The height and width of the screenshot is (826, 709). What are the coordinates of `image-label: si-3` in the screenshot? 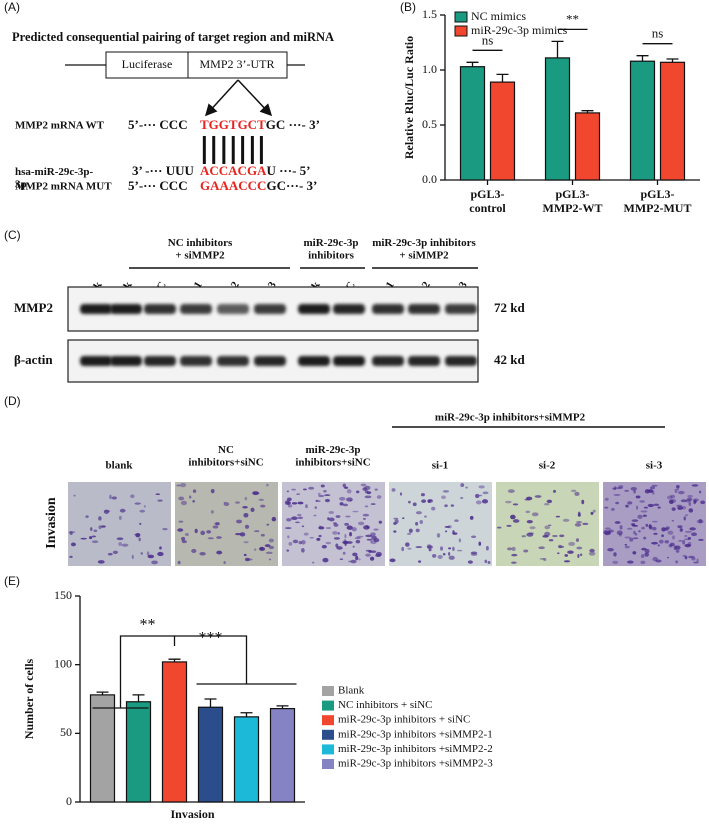 It's located at (654, 466).